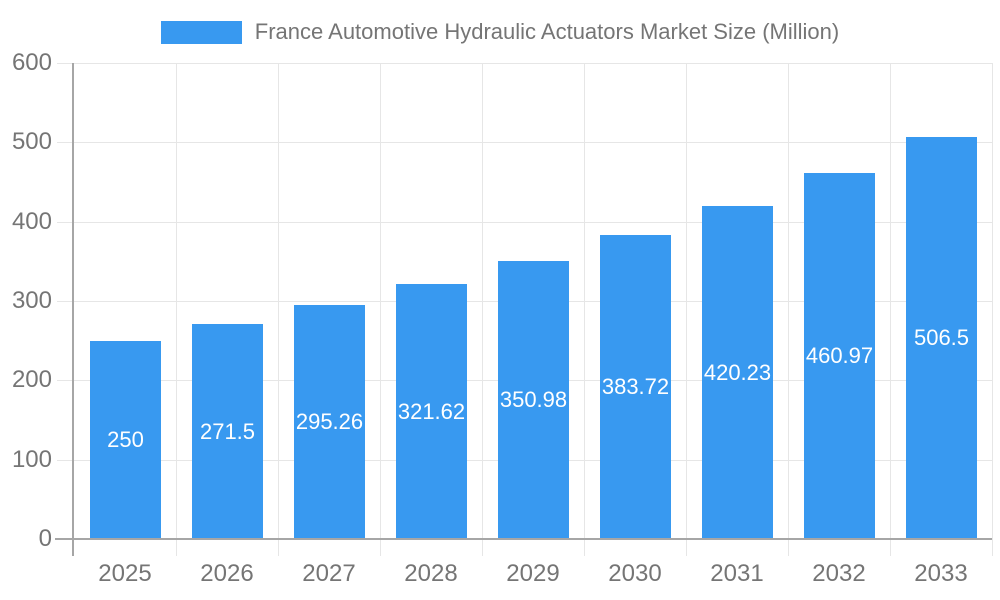 The image size is (1000, 600). I want to click on bar-value-label-2028: 321.62, so click(431, 411).